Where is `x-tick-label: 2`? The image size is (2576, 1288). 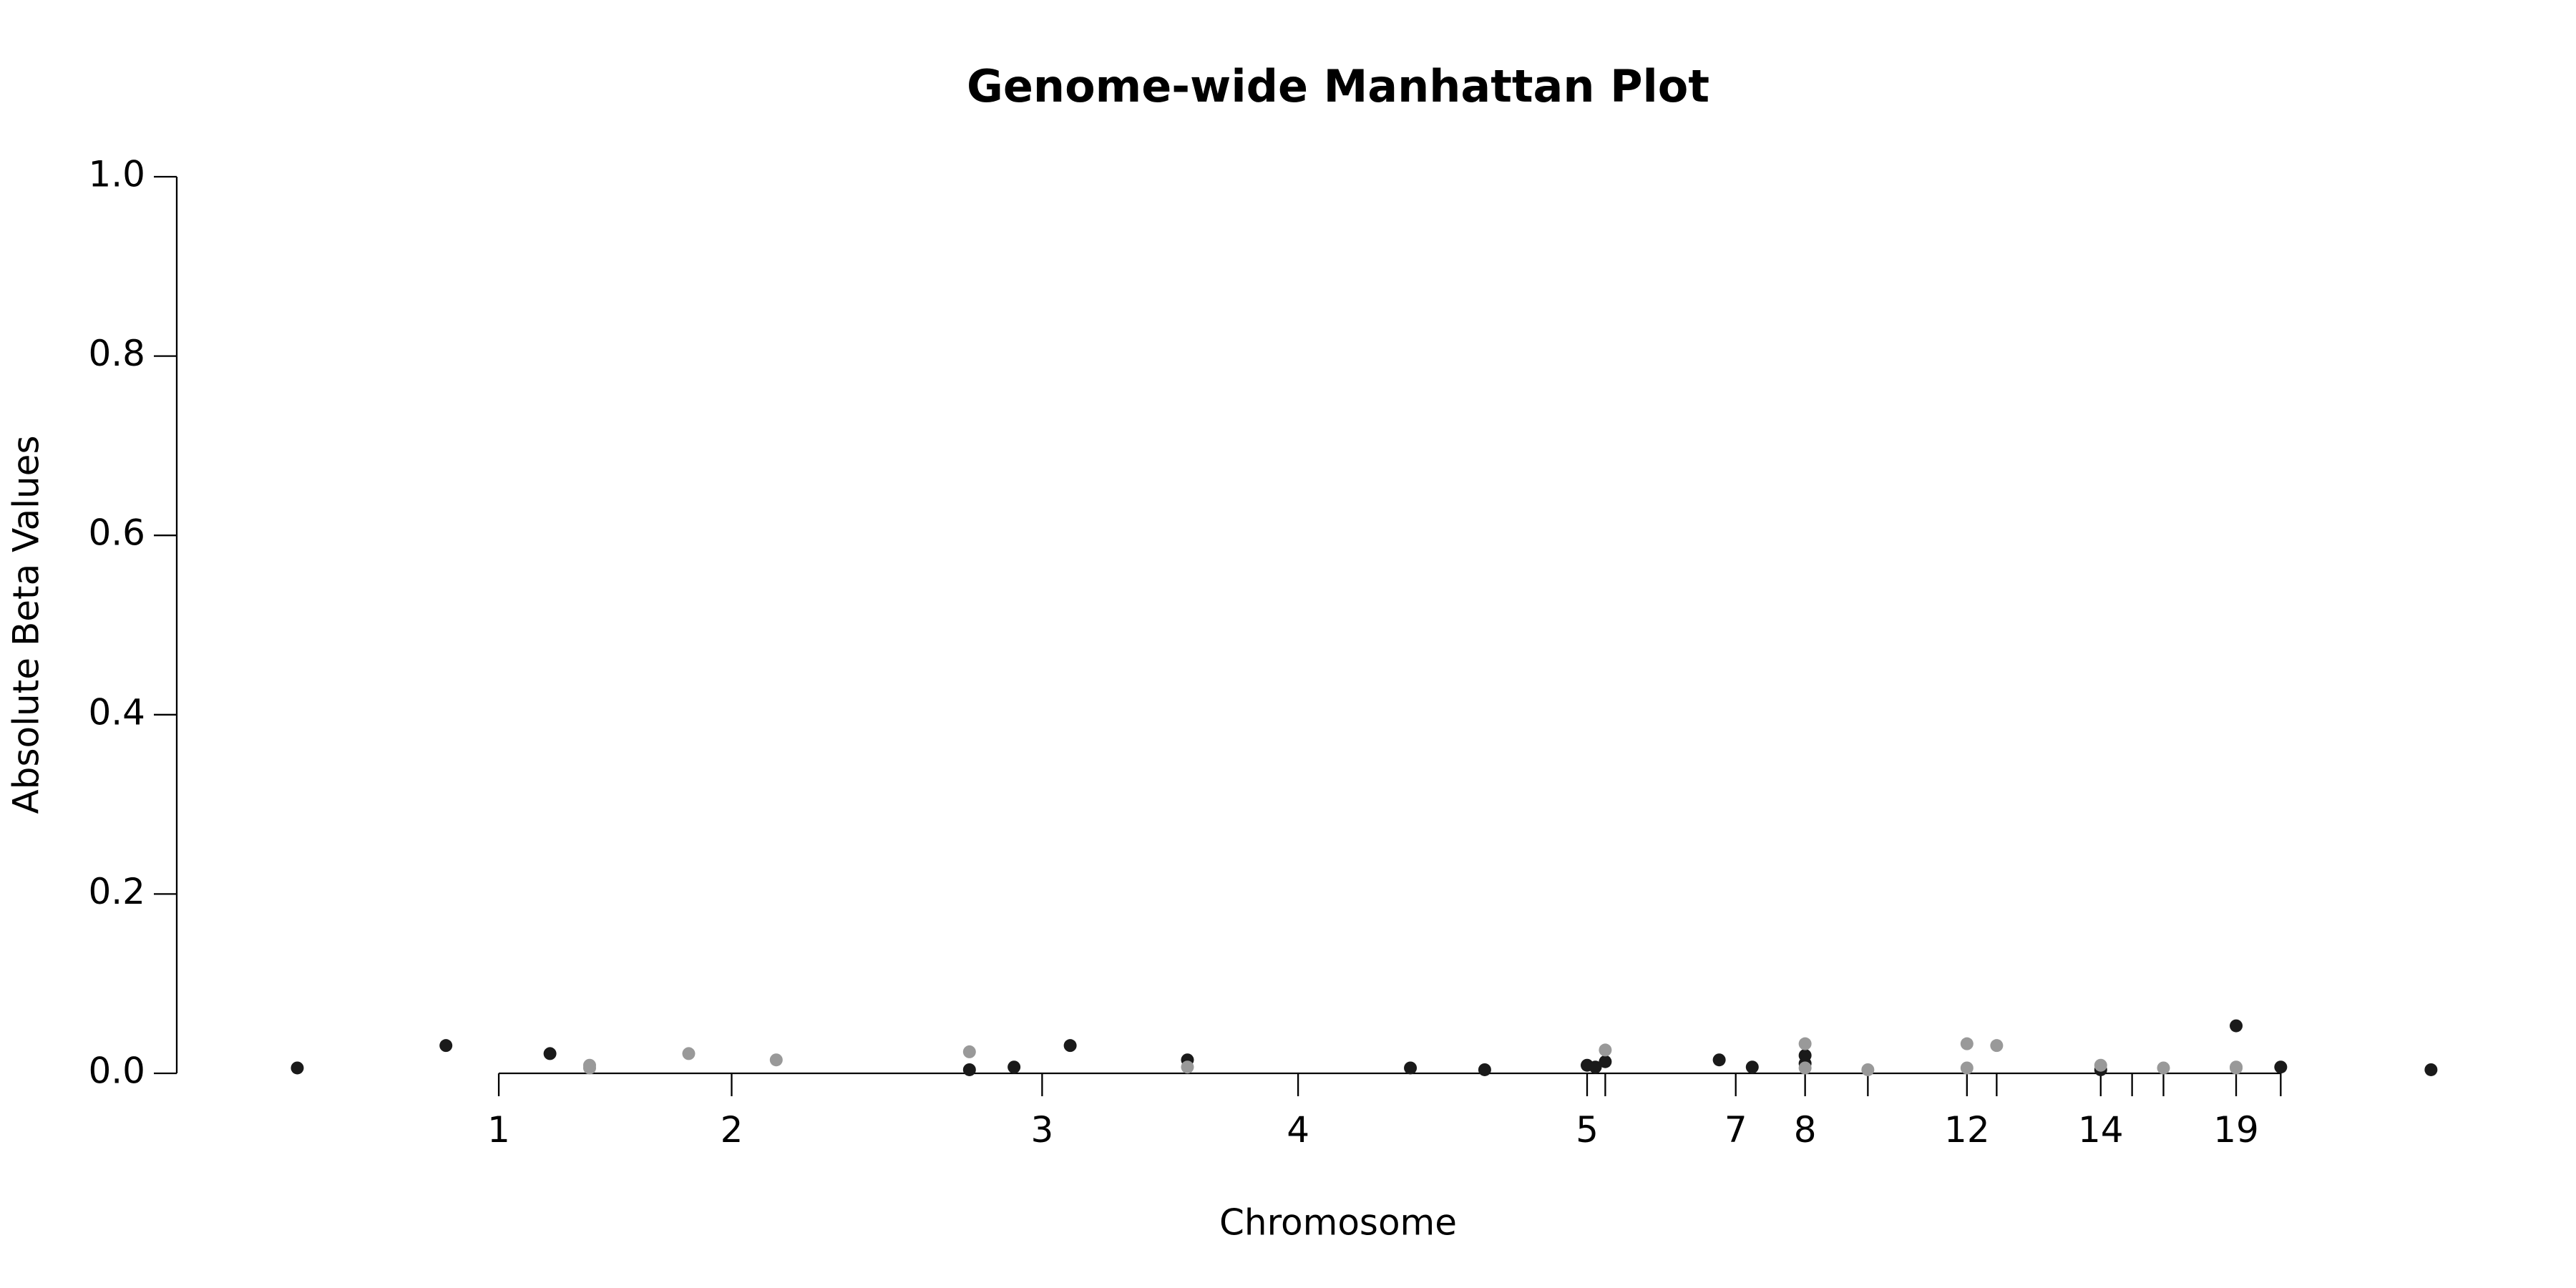 x-tick-label: 2 is located at coordinates (732, 1130).